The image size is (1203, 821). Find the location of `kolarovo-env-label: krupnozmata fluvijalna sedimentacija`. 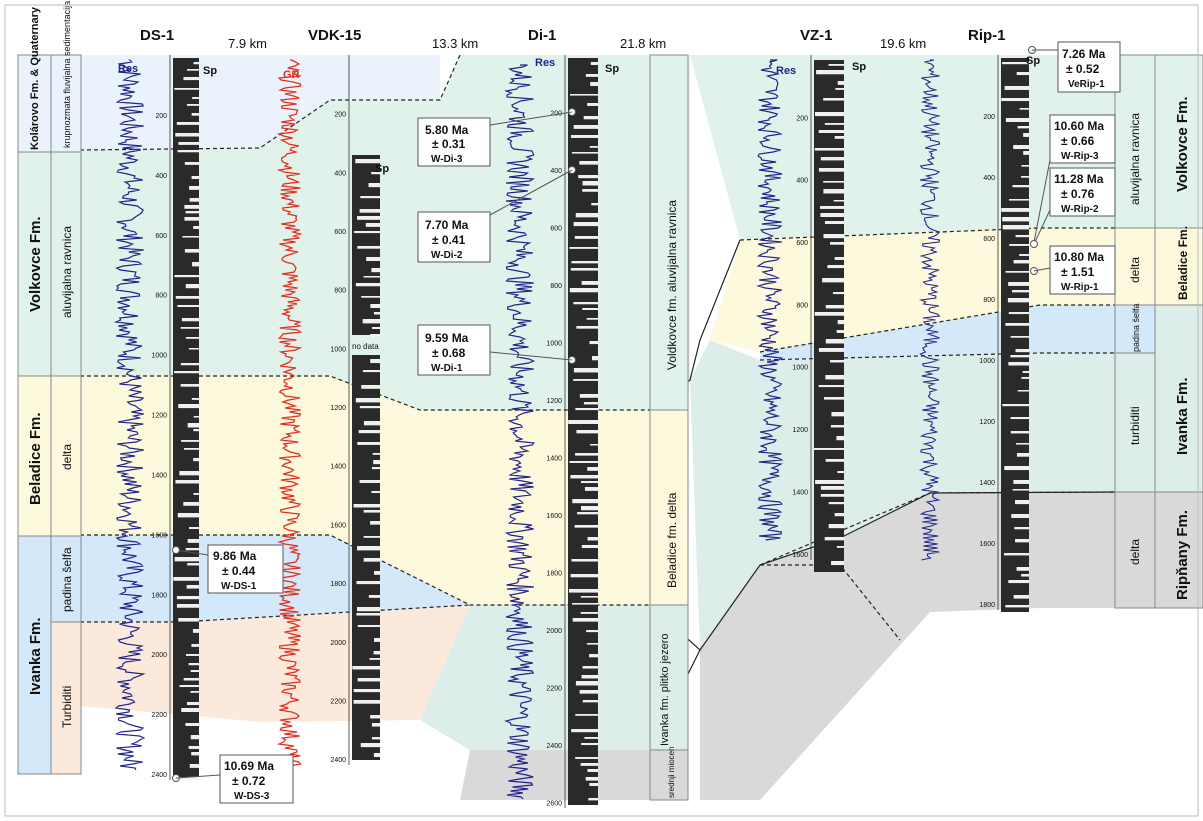

kolarovo-env-label: krupnozmata fluvijalna sedimentacija is located at coordinates (67, 74).